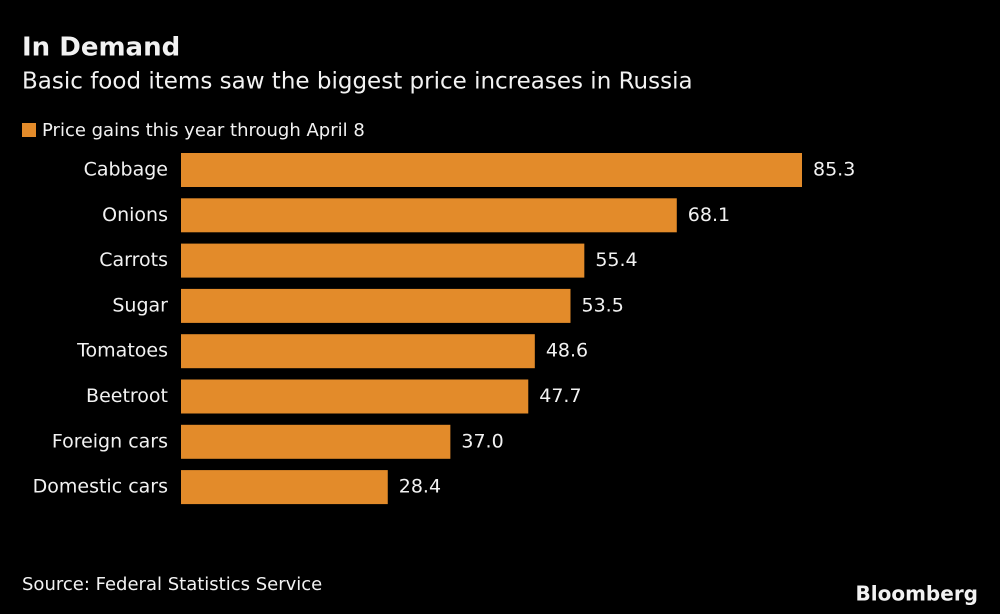 The width and height of the screenshot is (1000, 614). I want to click on y-tick-label: Domestic cars, so click(100, 487).